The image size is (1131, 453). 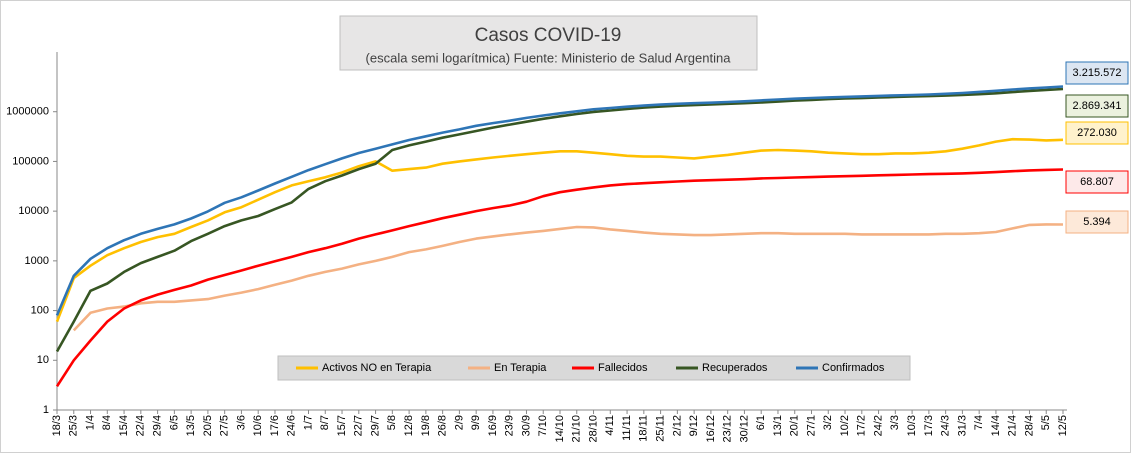 I want to click on x-tick-label: 17/3, so click(x=929, y=425).